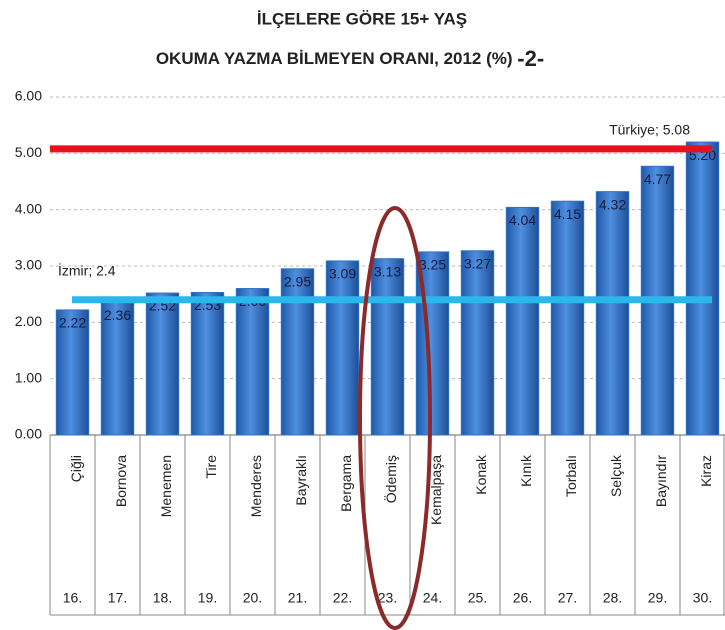 This screenshot has width=725, height=630. What do you see at coordinates (612, 204) in the screenshot?
I see `value-label: 4.32` at bounding box center [612, 204].